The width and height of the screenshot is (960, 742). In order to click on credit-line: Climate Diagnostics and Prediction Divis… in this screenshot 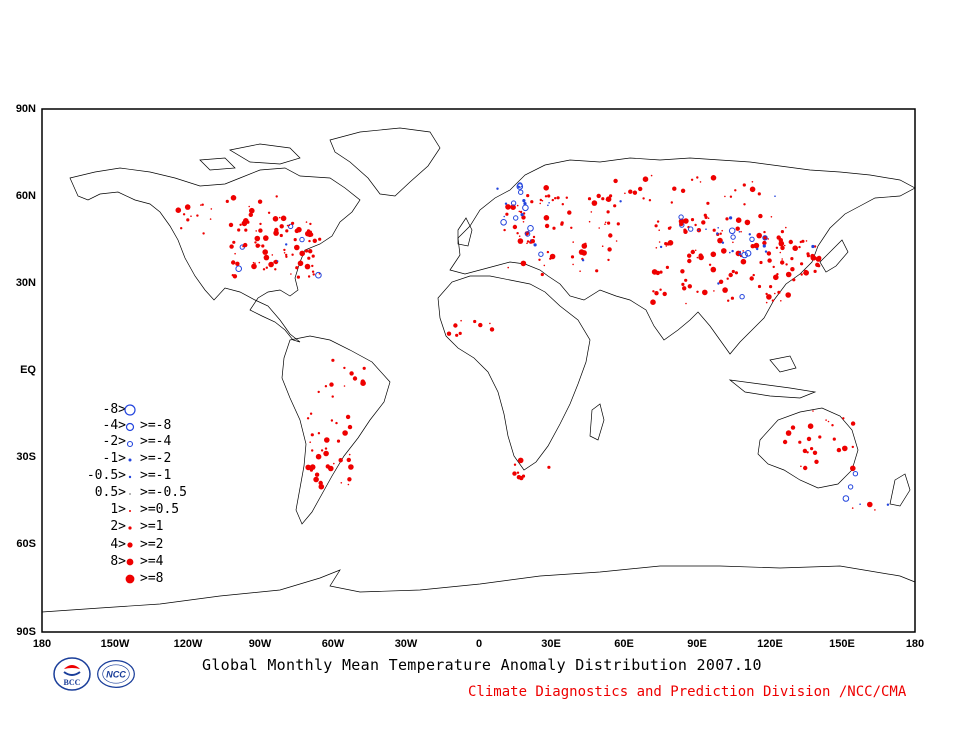, I will do `click(687, 692)`.